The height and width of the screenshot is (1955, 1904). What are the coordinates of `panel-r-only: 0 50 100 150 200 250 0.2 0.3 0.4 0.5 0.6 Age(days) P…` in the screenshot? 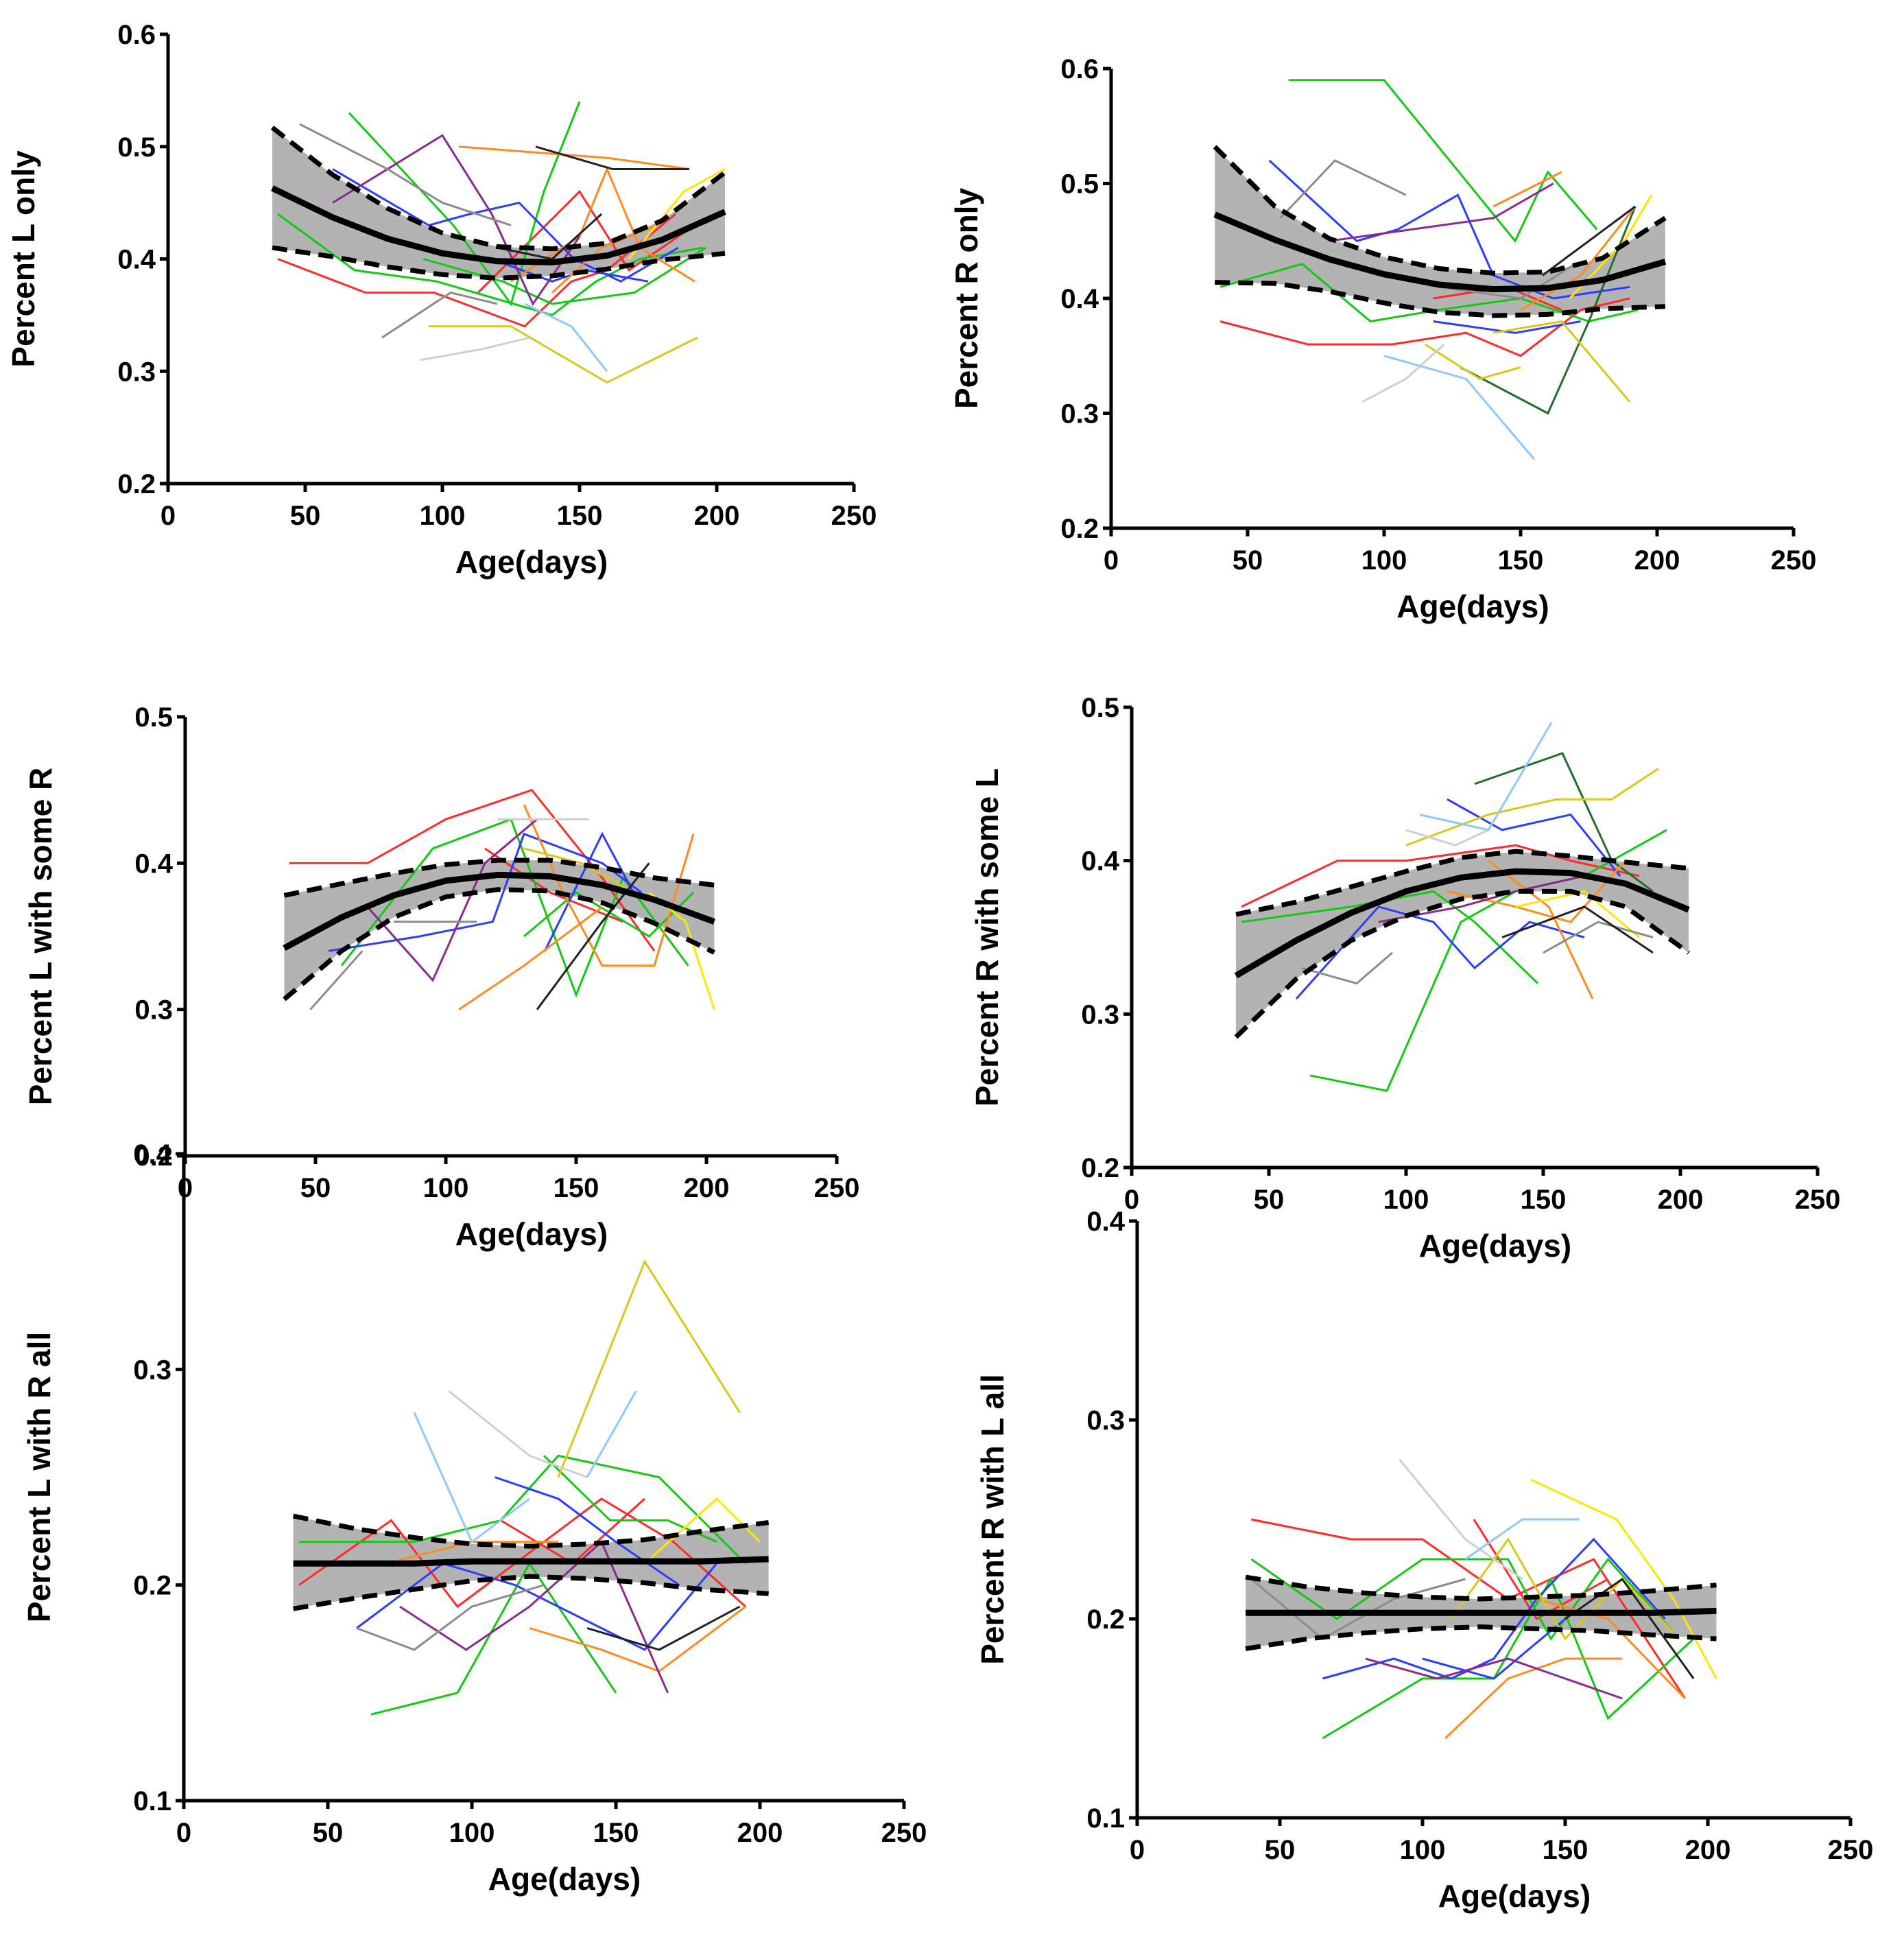 It's located at (1382, 339).